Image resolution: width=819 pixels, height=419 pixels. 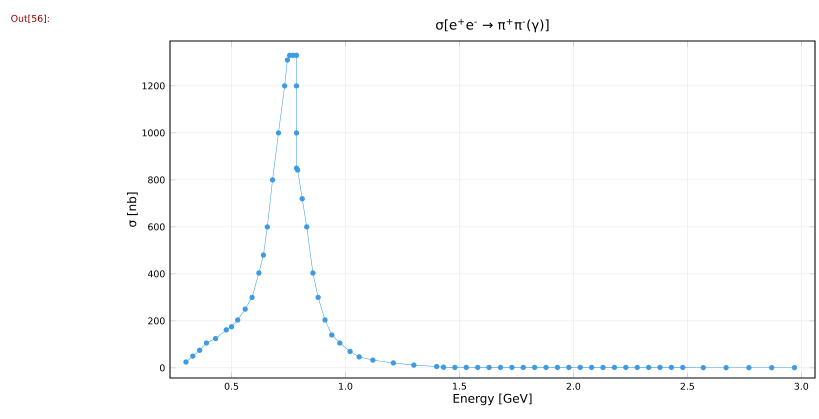 What do you see at coordinates (231, 386) in the screenshot?
I see `x-tick-label: 0.5` at bounding box center [231, 386].